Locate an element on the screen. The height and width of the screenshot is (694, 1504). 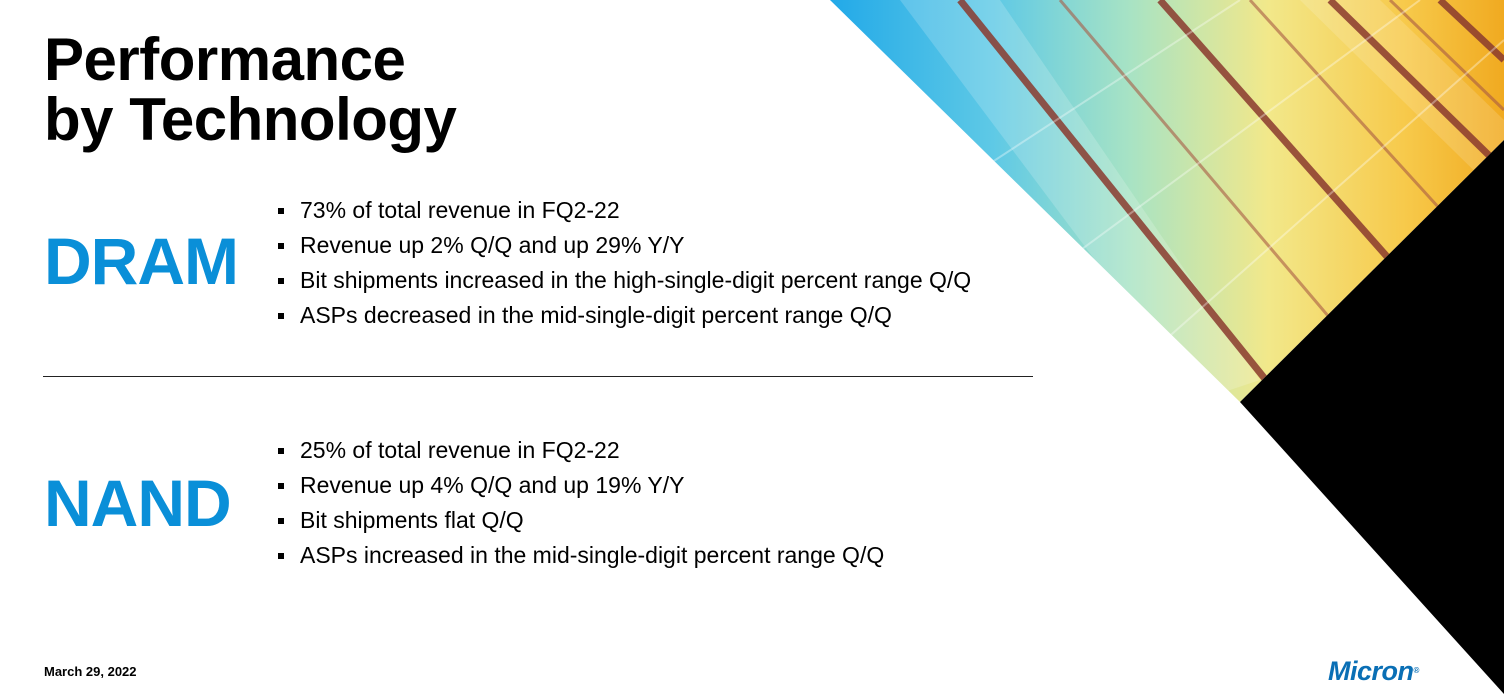
bullet-text: Bit shipments flat Q/Q is located at coordinates (412, 520).